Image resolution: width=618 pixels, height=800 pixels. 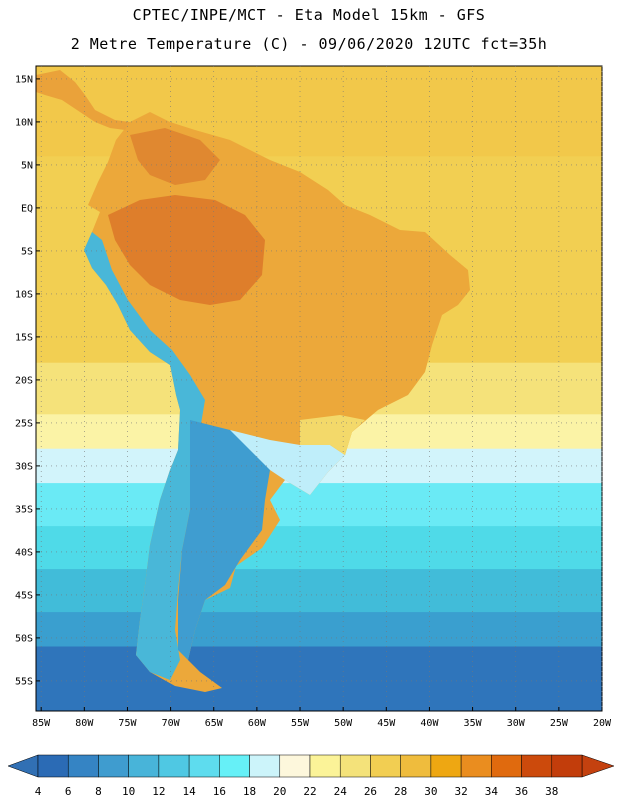 I want to click on colorbar-label: 32, so click(x=460, y=791).